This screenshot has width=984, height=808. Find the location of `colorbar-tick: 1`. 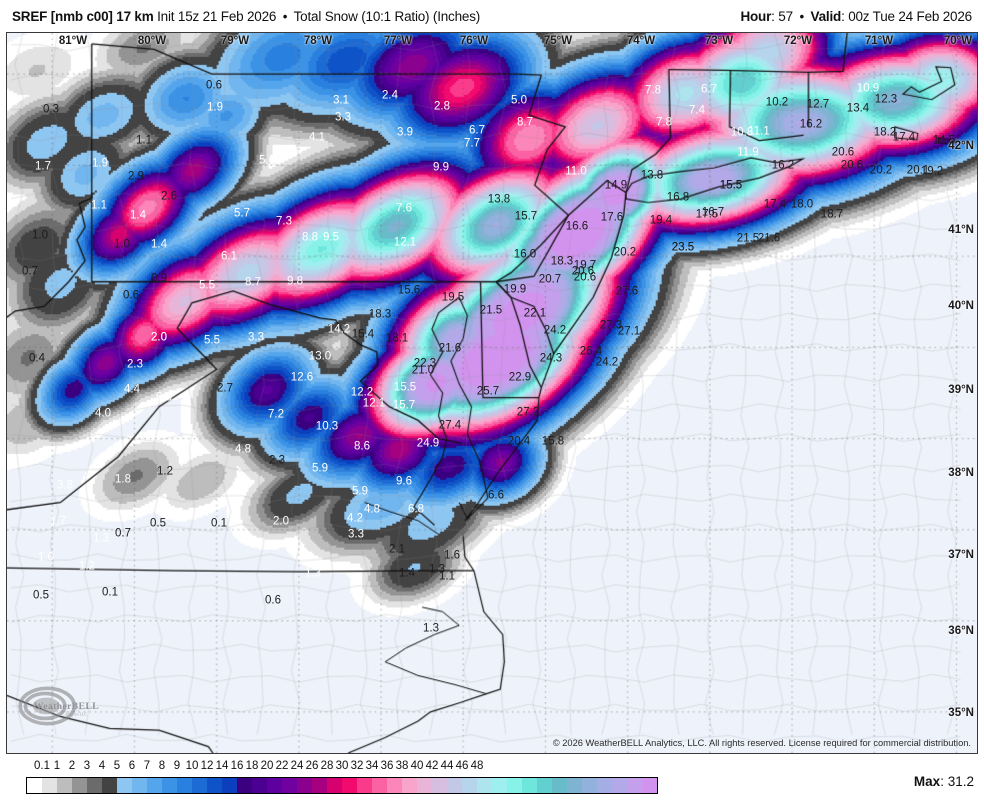

colorbar-tick: 1 is located at coordinates (57, 766).